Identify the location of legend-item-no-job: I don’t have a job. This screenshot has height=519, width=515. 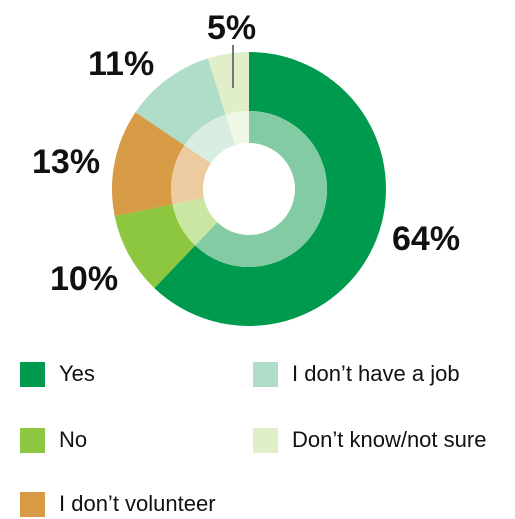
(356, 374).